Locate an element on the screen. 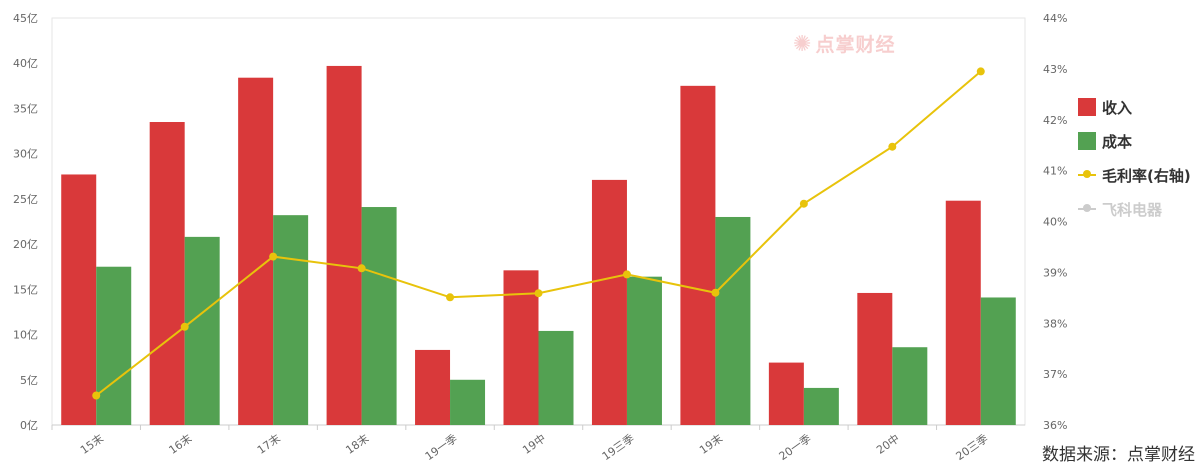  legend-label: 飞科电器 is located at coordinates (1132, 209).